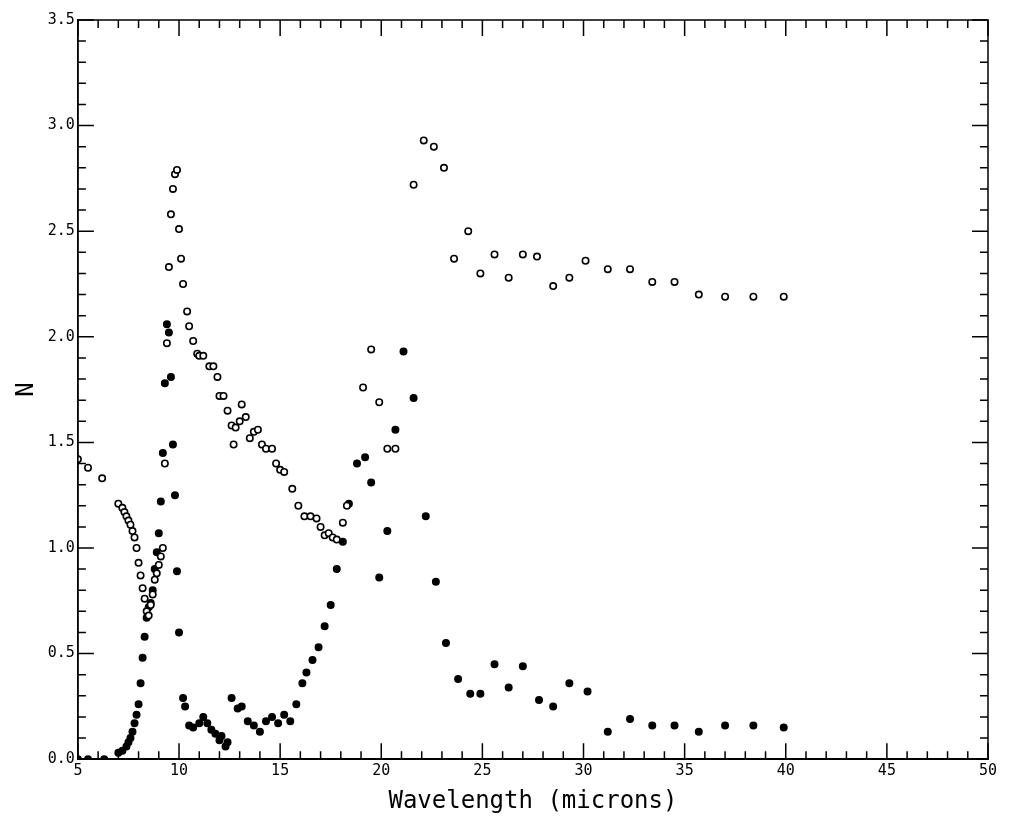  I want to click on x-tick-label: 15, so click(280, 770).